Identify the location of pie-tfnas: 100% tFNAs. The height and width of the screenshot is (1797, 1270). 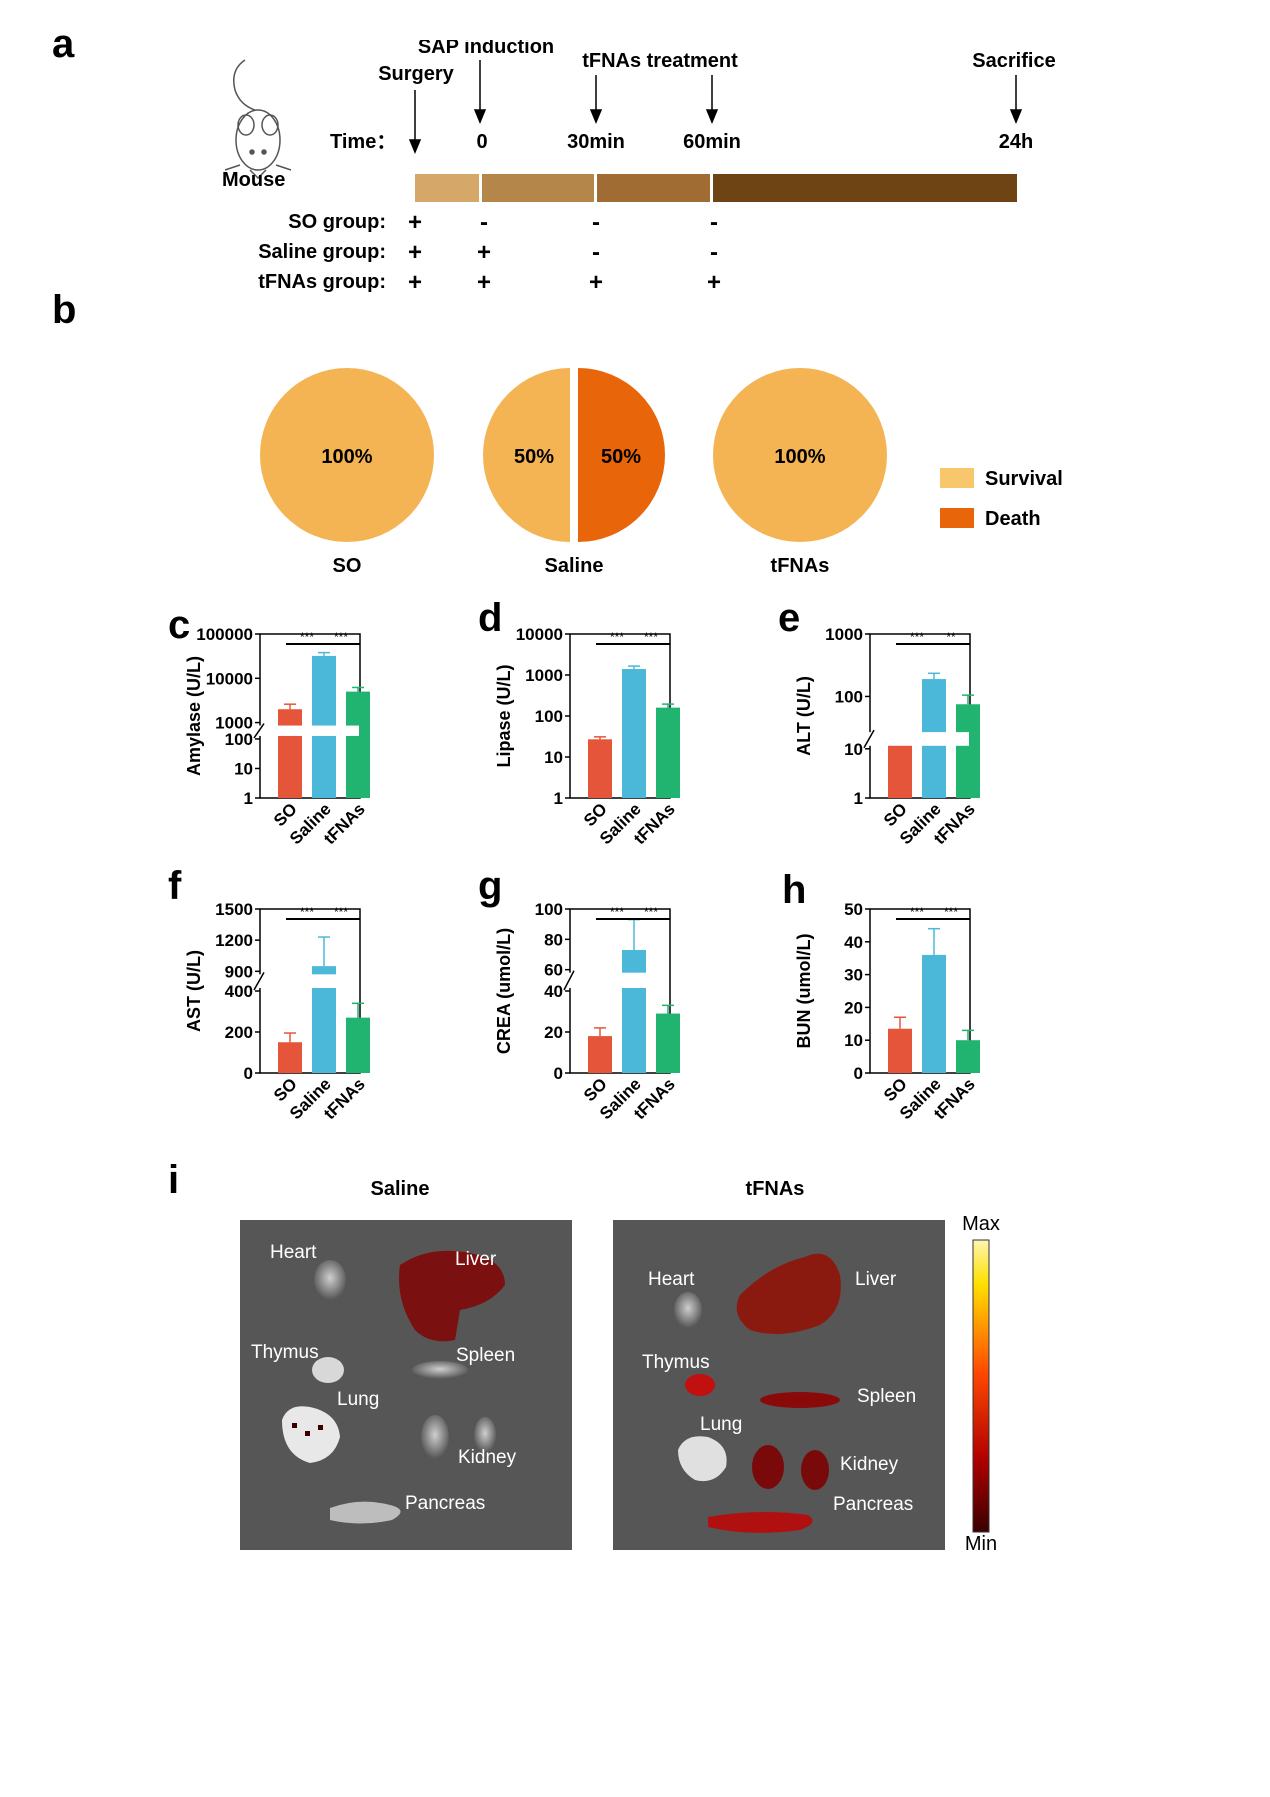
(800, 472).